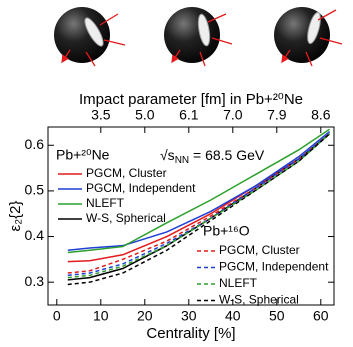 This screenshot has width=353, height=347. What do you see at coordinates (321, 316) in the screenshot?
I see `x-tick-label: 60` at bounding box center [321, 316].